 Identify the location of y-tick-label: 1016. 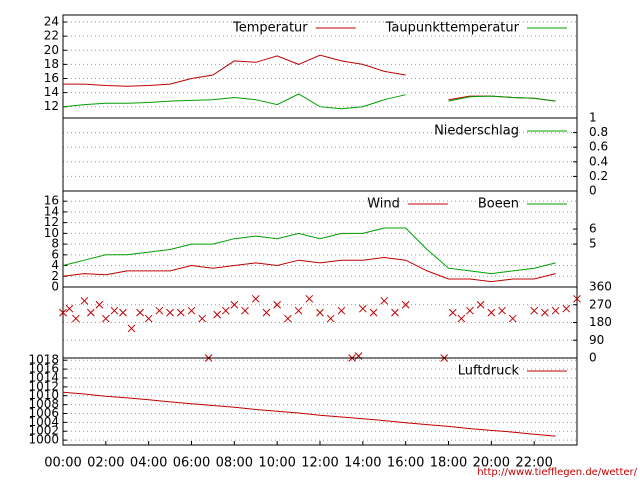
(43, 369).